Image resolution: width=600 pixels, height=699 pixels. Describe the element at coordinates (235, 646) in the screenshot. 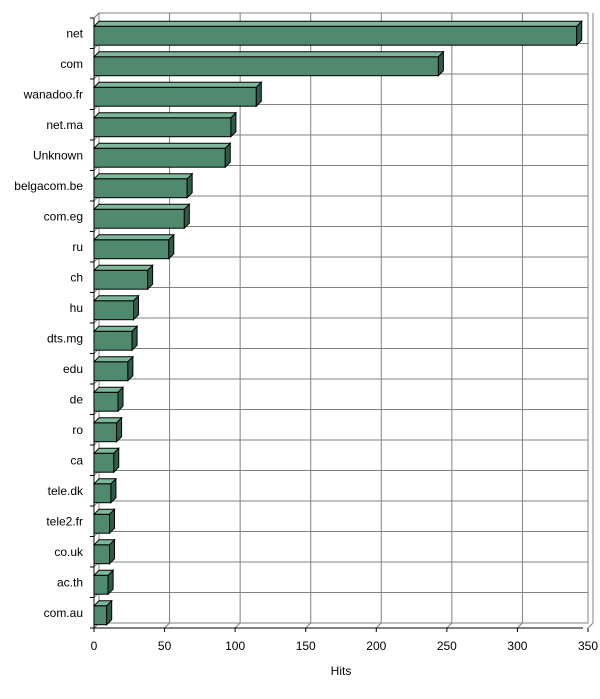

I see `x-tick-label: 100` at that location.